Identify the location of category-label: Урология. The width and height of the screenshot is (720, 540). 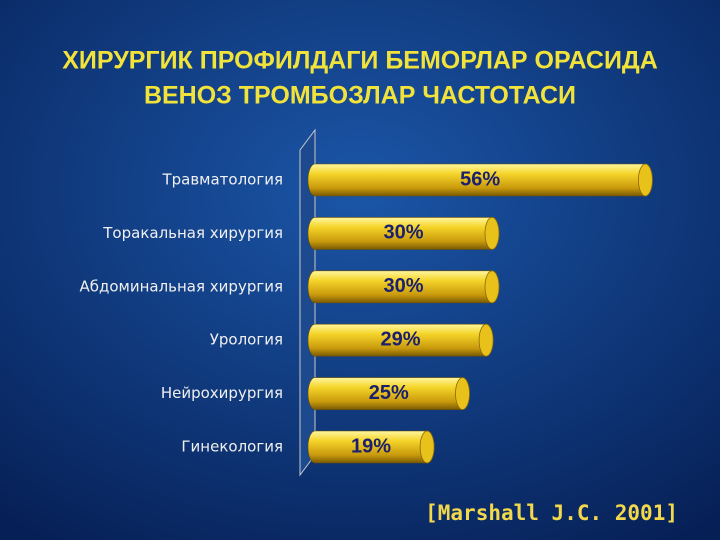
(246, 340).